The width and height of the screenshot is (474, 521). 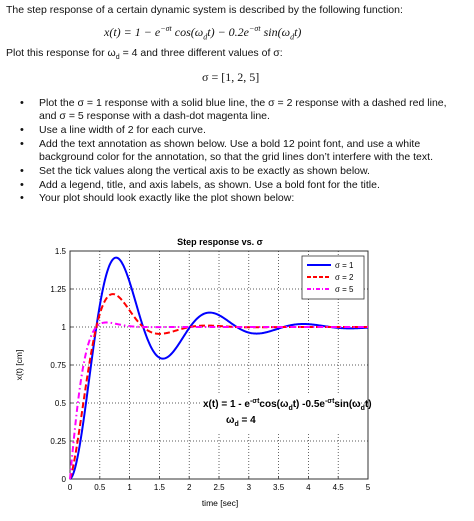 What do you see at coordinates (58, 441) in the screenshot?
I see `y-tick-label: 0.25` at bounding box center [58, 441].